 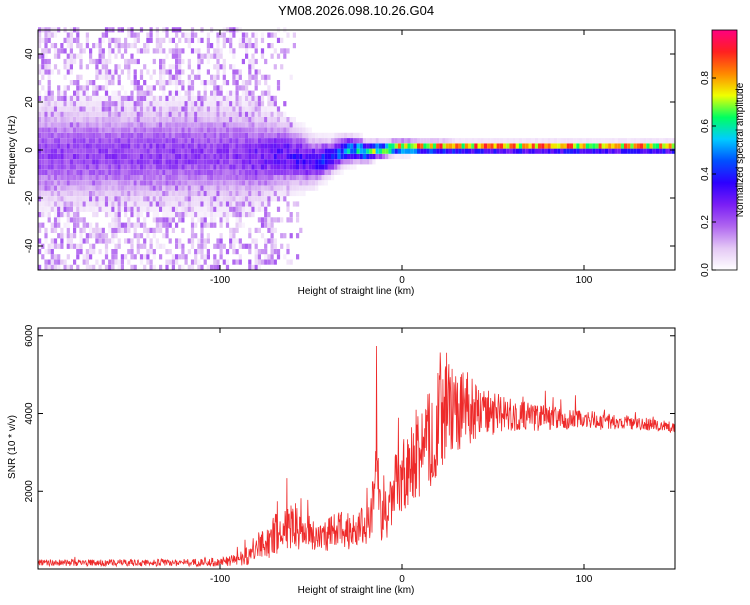 I want to click on y-tick-label: 2000, so click(x=29, y=491).